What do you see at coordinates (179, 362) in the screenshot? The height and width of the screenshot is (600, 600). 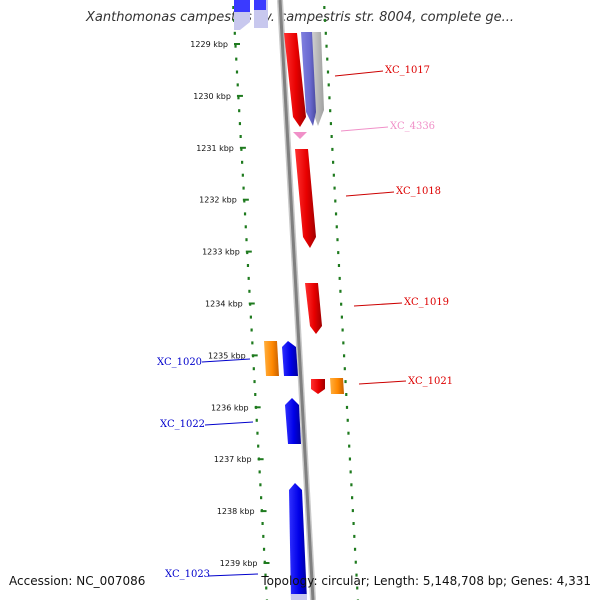 I see `gene-label: XC_1020` at bounding box center [179, 362].